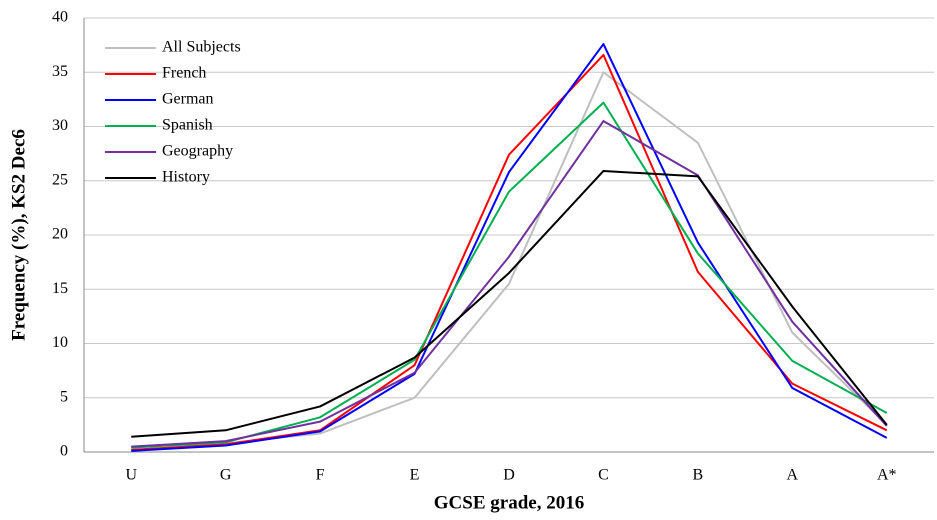 The width and height of the screenshot is (937, 520). I want to click on x-tick-label: E, so click(415, 475).